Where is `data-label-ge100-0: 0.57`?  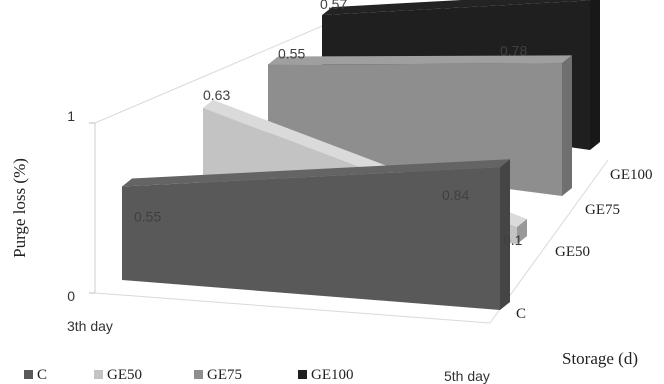 data-label-ge100-0: 0.57 is located at coordinates (333, 6).